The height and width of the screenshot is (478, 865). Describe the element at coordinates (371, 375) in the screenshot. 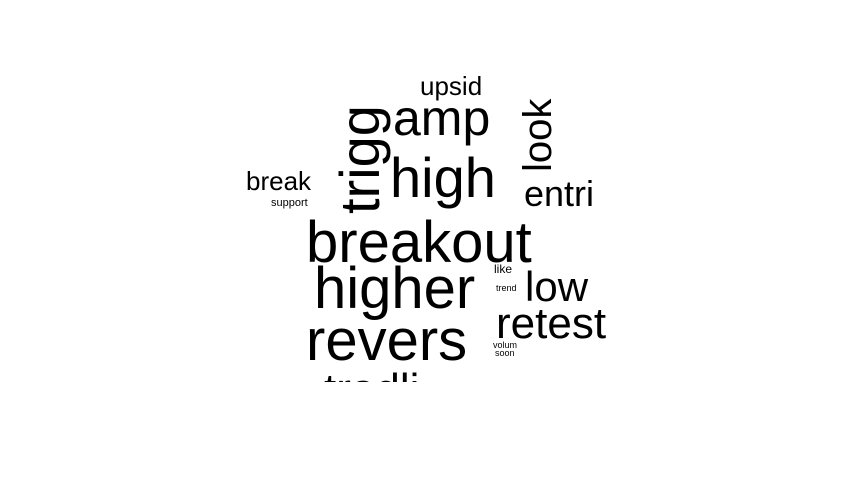

I see `word-cut-bottom: tradli` at that location.